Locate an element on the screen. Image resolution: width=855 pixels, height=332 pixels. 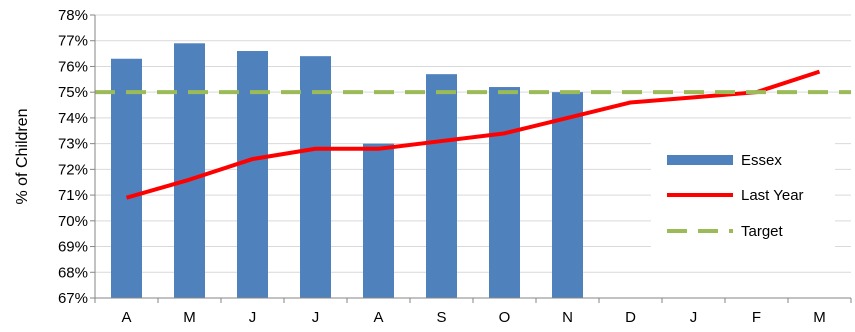
legend: Essex Last Year Target is located at coordinates (743, 196).